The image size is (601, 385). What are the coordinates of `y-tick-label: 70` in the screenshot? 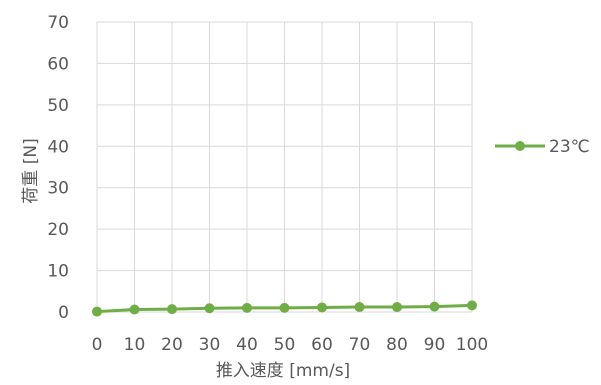 It's located at (58, 23).